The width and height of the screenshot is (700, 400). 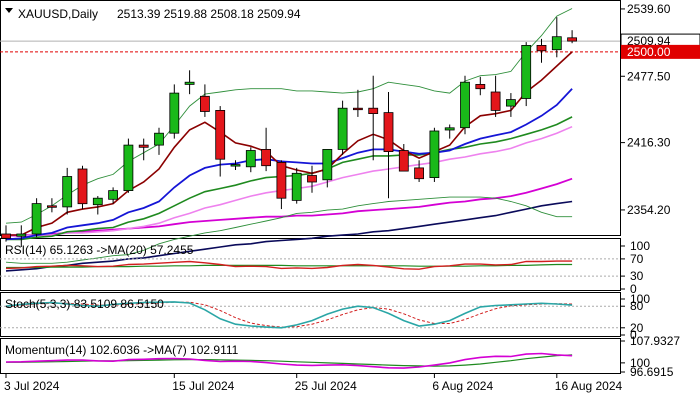 What do you see at coordinates (649, 52) in the screenshot?
I see `level-price-tag-label: 2500.00` at bounding box center [649, 52].